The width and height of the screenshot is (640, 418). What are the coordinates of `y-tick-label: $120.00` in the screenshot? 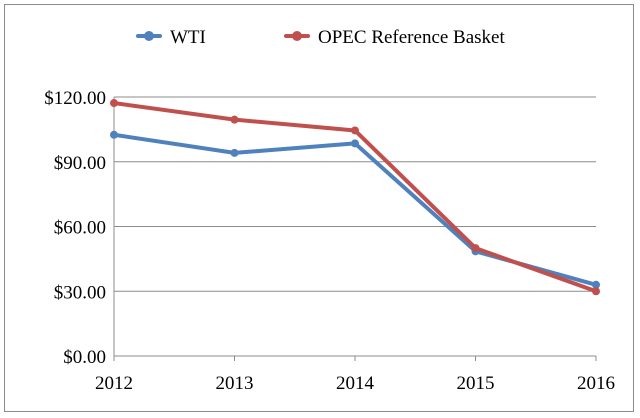 It's located at (75, 98).